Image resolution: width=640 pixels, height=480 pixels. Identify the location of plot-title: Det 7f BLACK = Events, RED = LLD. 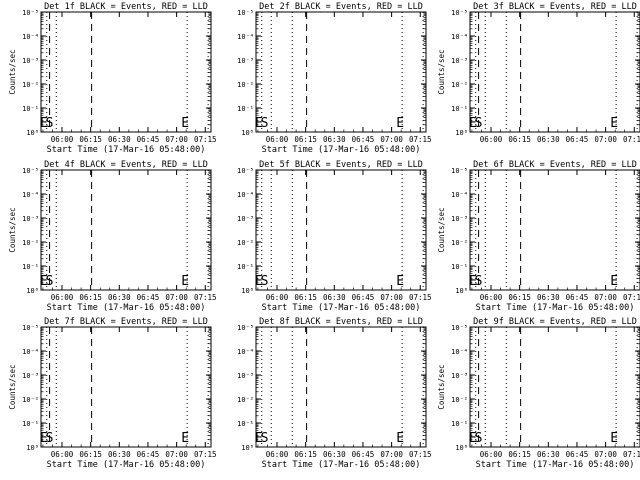
(126, 322).